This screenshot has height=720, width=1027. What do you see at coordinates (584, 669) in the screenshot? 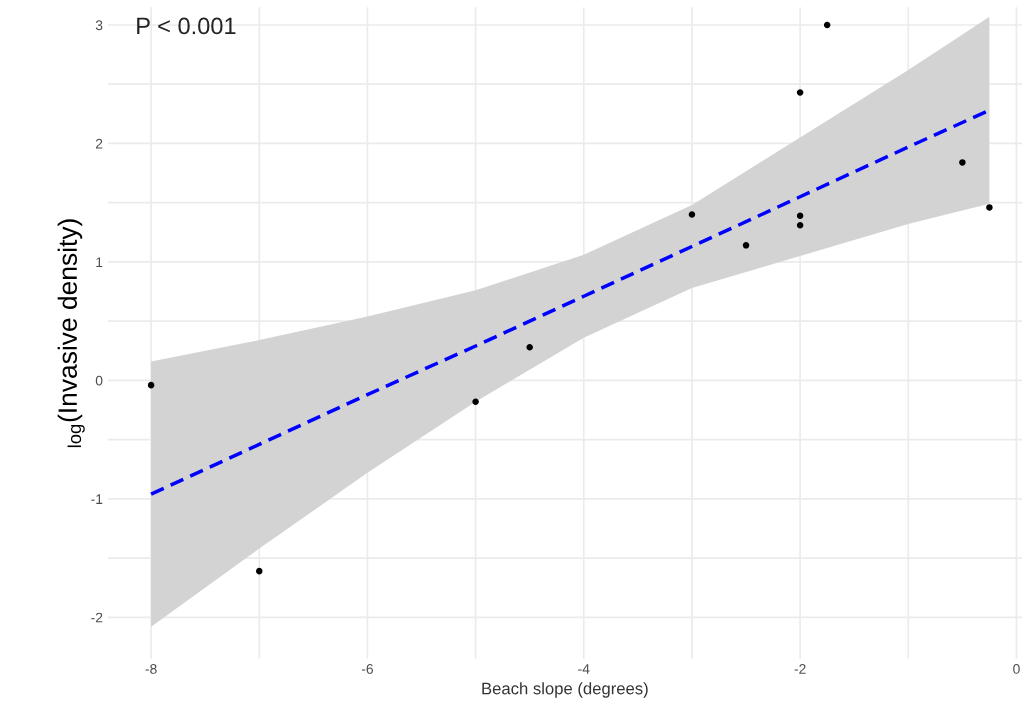
I see `x-tick-label: -4` at bounding box center [584, 669].